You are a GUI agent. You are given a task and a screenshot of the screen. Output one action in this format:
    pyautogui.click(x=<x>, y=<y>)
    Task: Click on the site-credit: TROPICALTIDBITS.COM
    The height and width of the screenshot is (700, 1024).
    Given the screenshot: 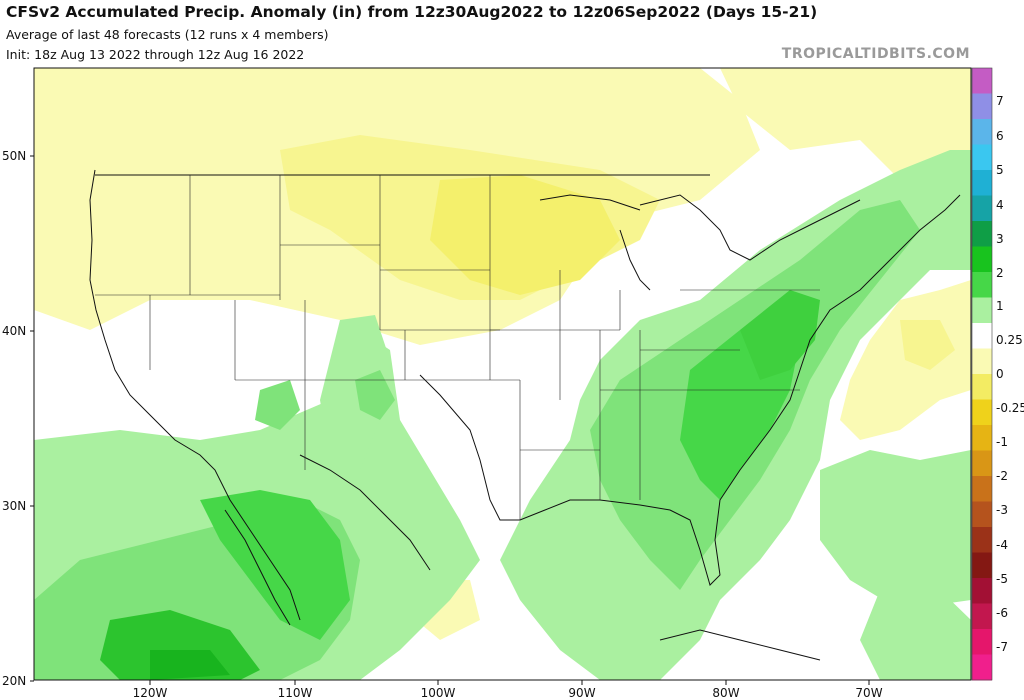 What is the action you would take?
    pyautogui.click(x=875, y=54)
    